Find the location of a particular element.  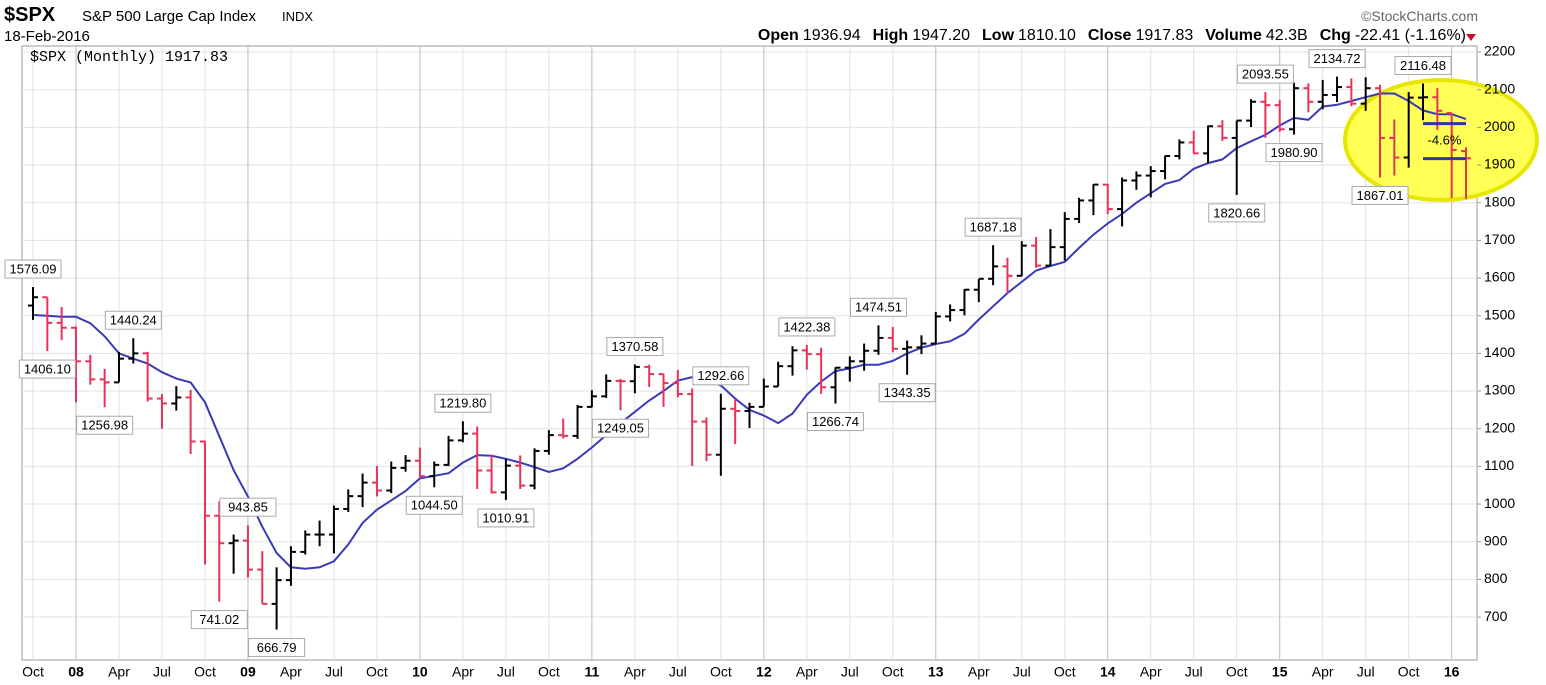

low-label: 741.02 is located at coordinates (219, 619).